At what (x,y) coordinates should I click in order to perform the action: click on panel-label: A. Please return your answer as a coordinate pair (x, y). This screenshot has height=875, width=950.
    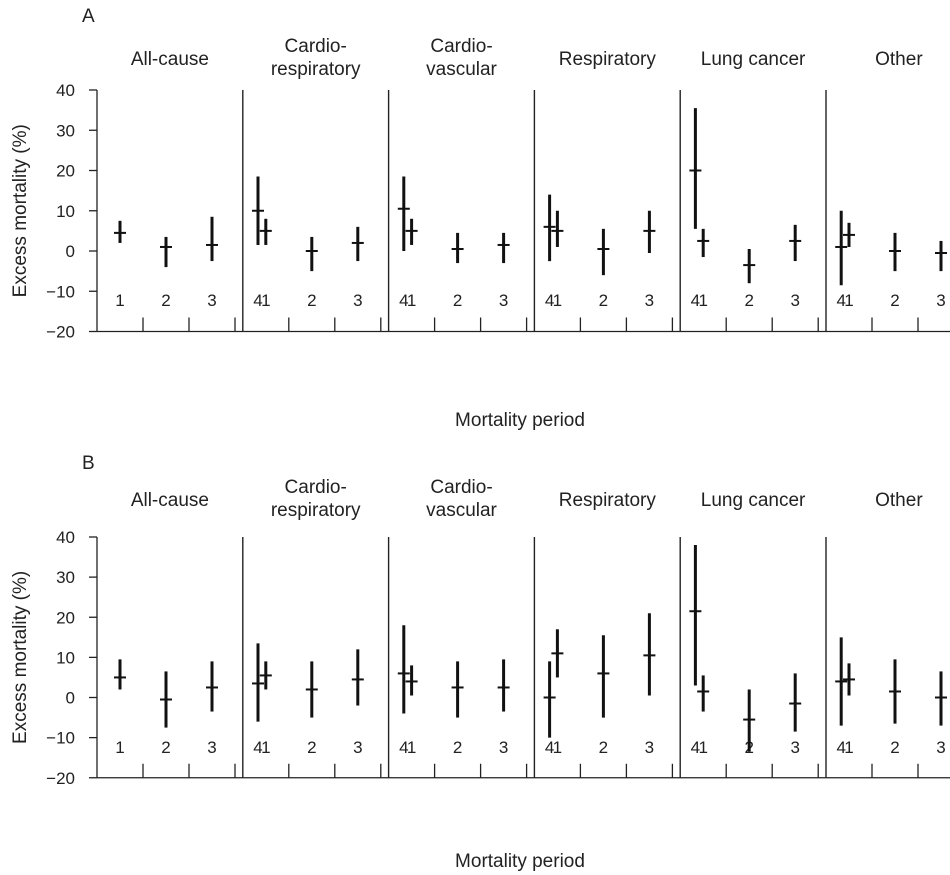
    Looking at the image, I should click on (88, 16).